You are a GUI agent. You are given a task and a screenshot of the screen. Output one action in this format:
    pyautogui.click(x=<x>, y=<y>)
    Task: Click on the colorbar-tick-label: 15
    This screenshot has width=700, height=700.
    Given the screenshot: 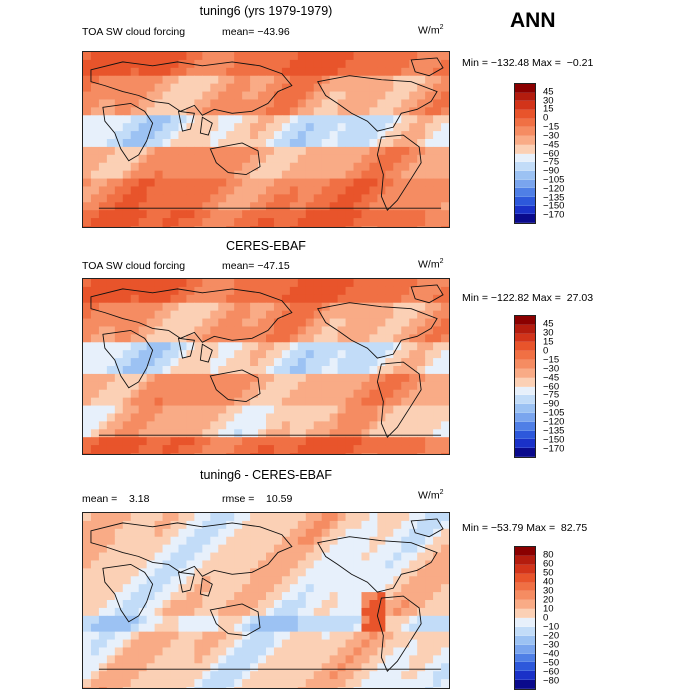 What is the action you would take?
    pyautogui.click(x=548, y=342)
    